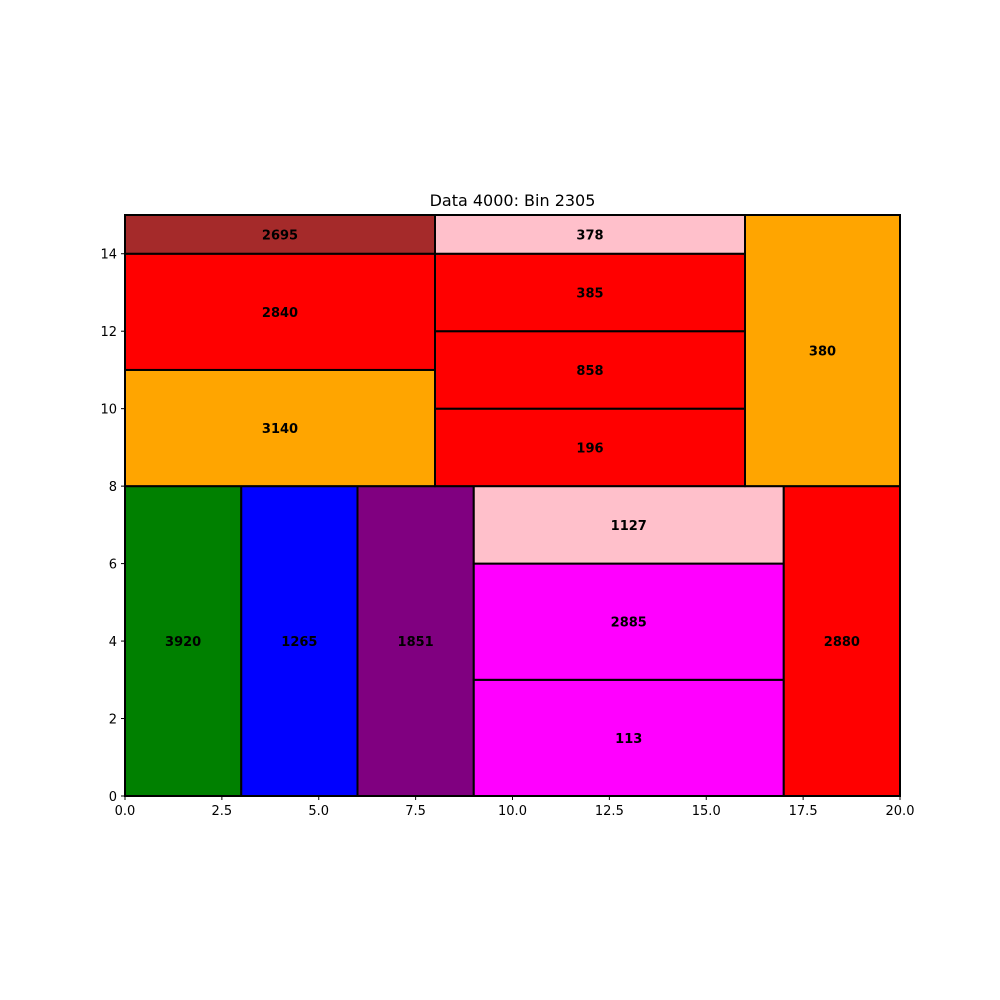  I want to click on y-tick-label: 14, so click(108, 255).